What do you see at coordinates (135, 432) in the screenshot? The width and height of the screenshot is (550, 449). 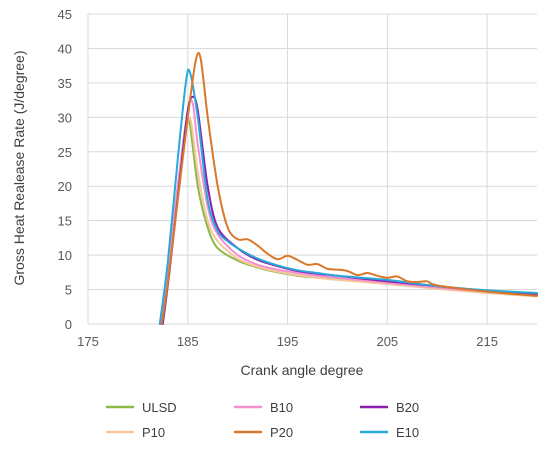 I see `legend-item-p10: P10` at bounding box center [135, 432].